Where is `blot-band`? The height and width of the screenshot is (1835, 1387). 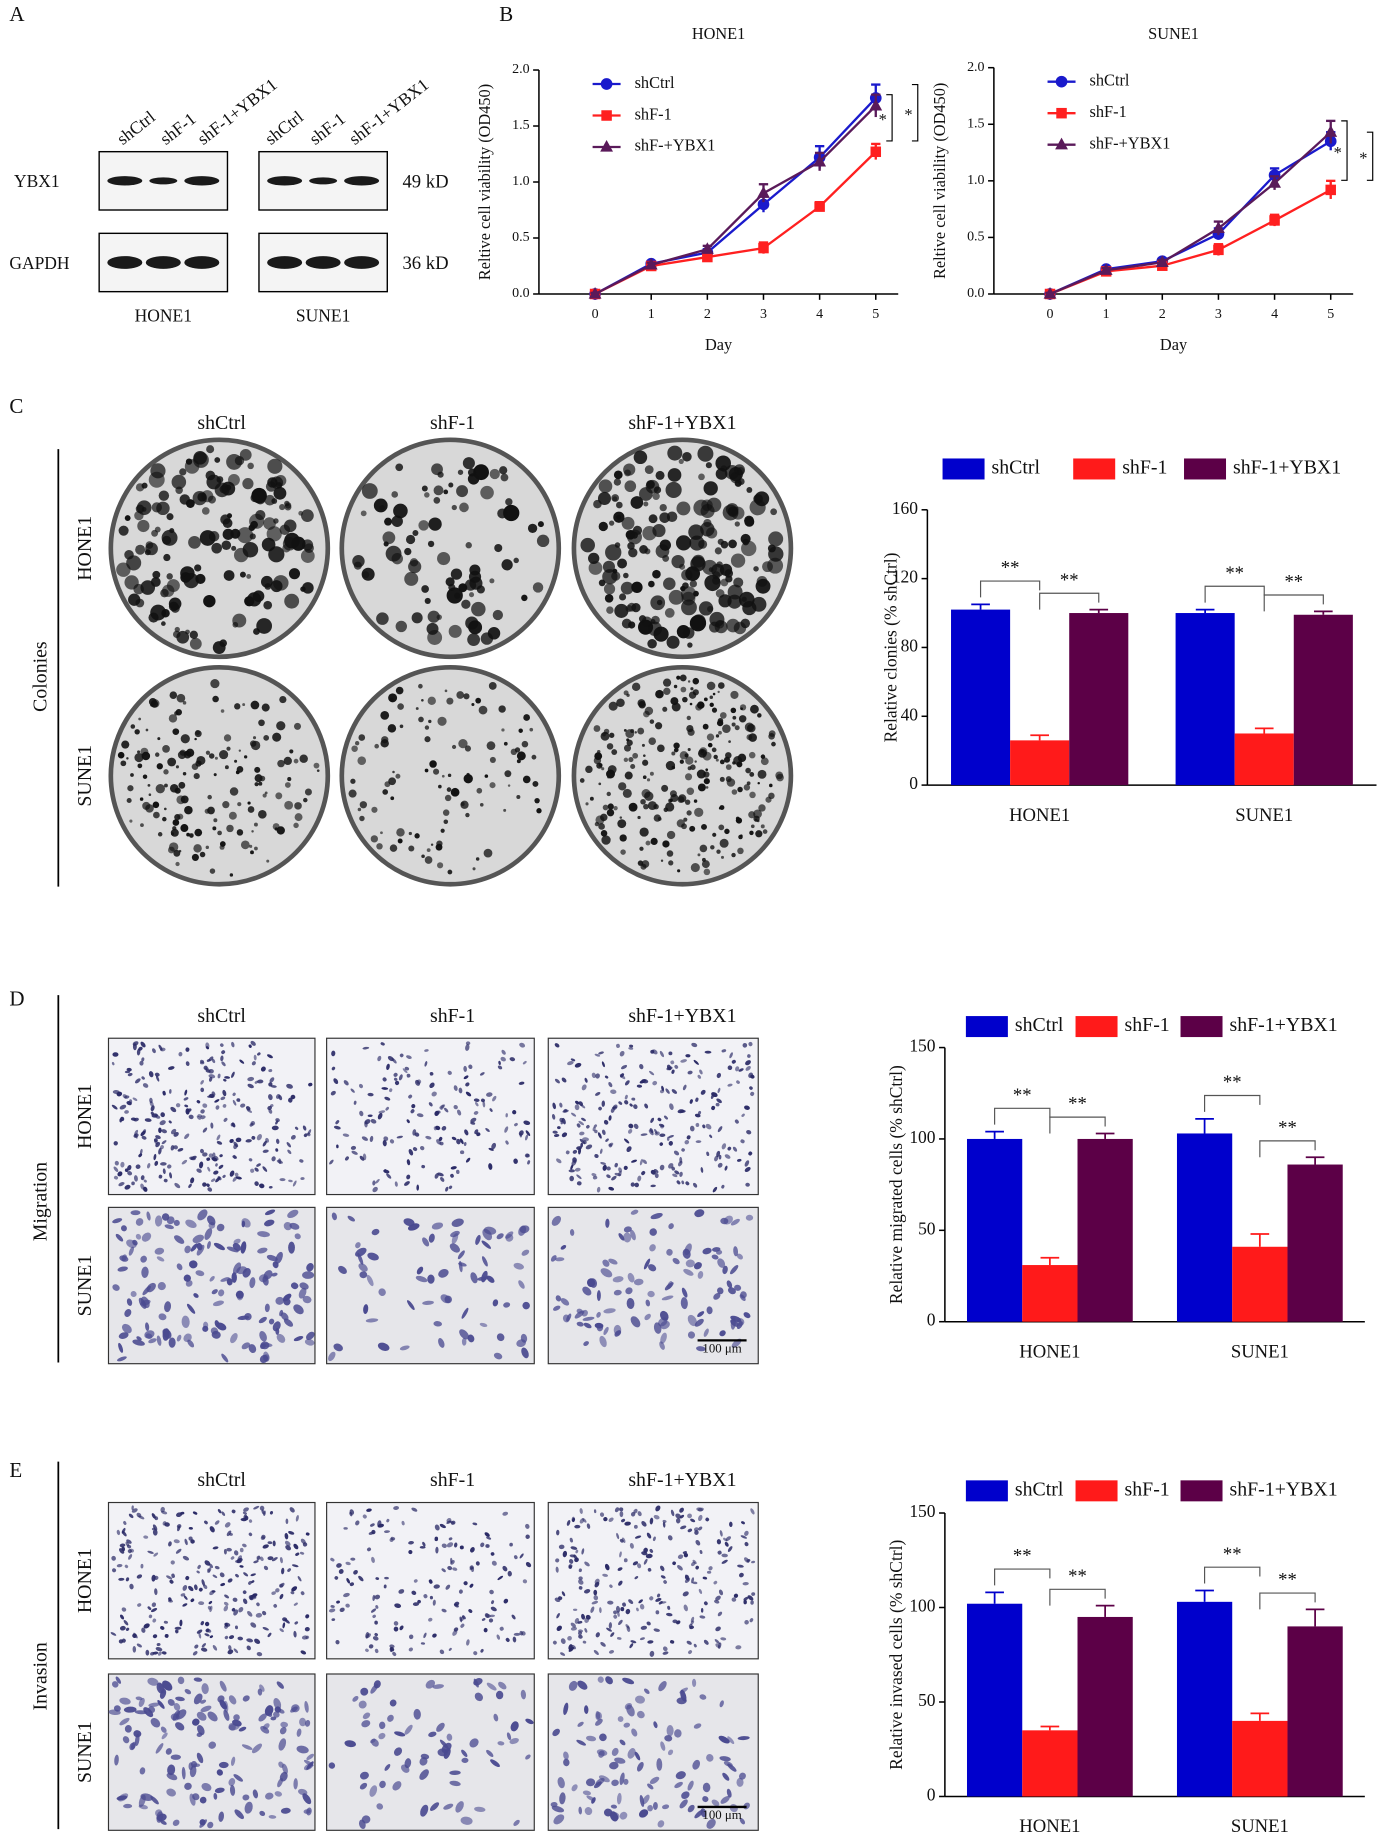
blot-band is located at coordinates (202, 181).